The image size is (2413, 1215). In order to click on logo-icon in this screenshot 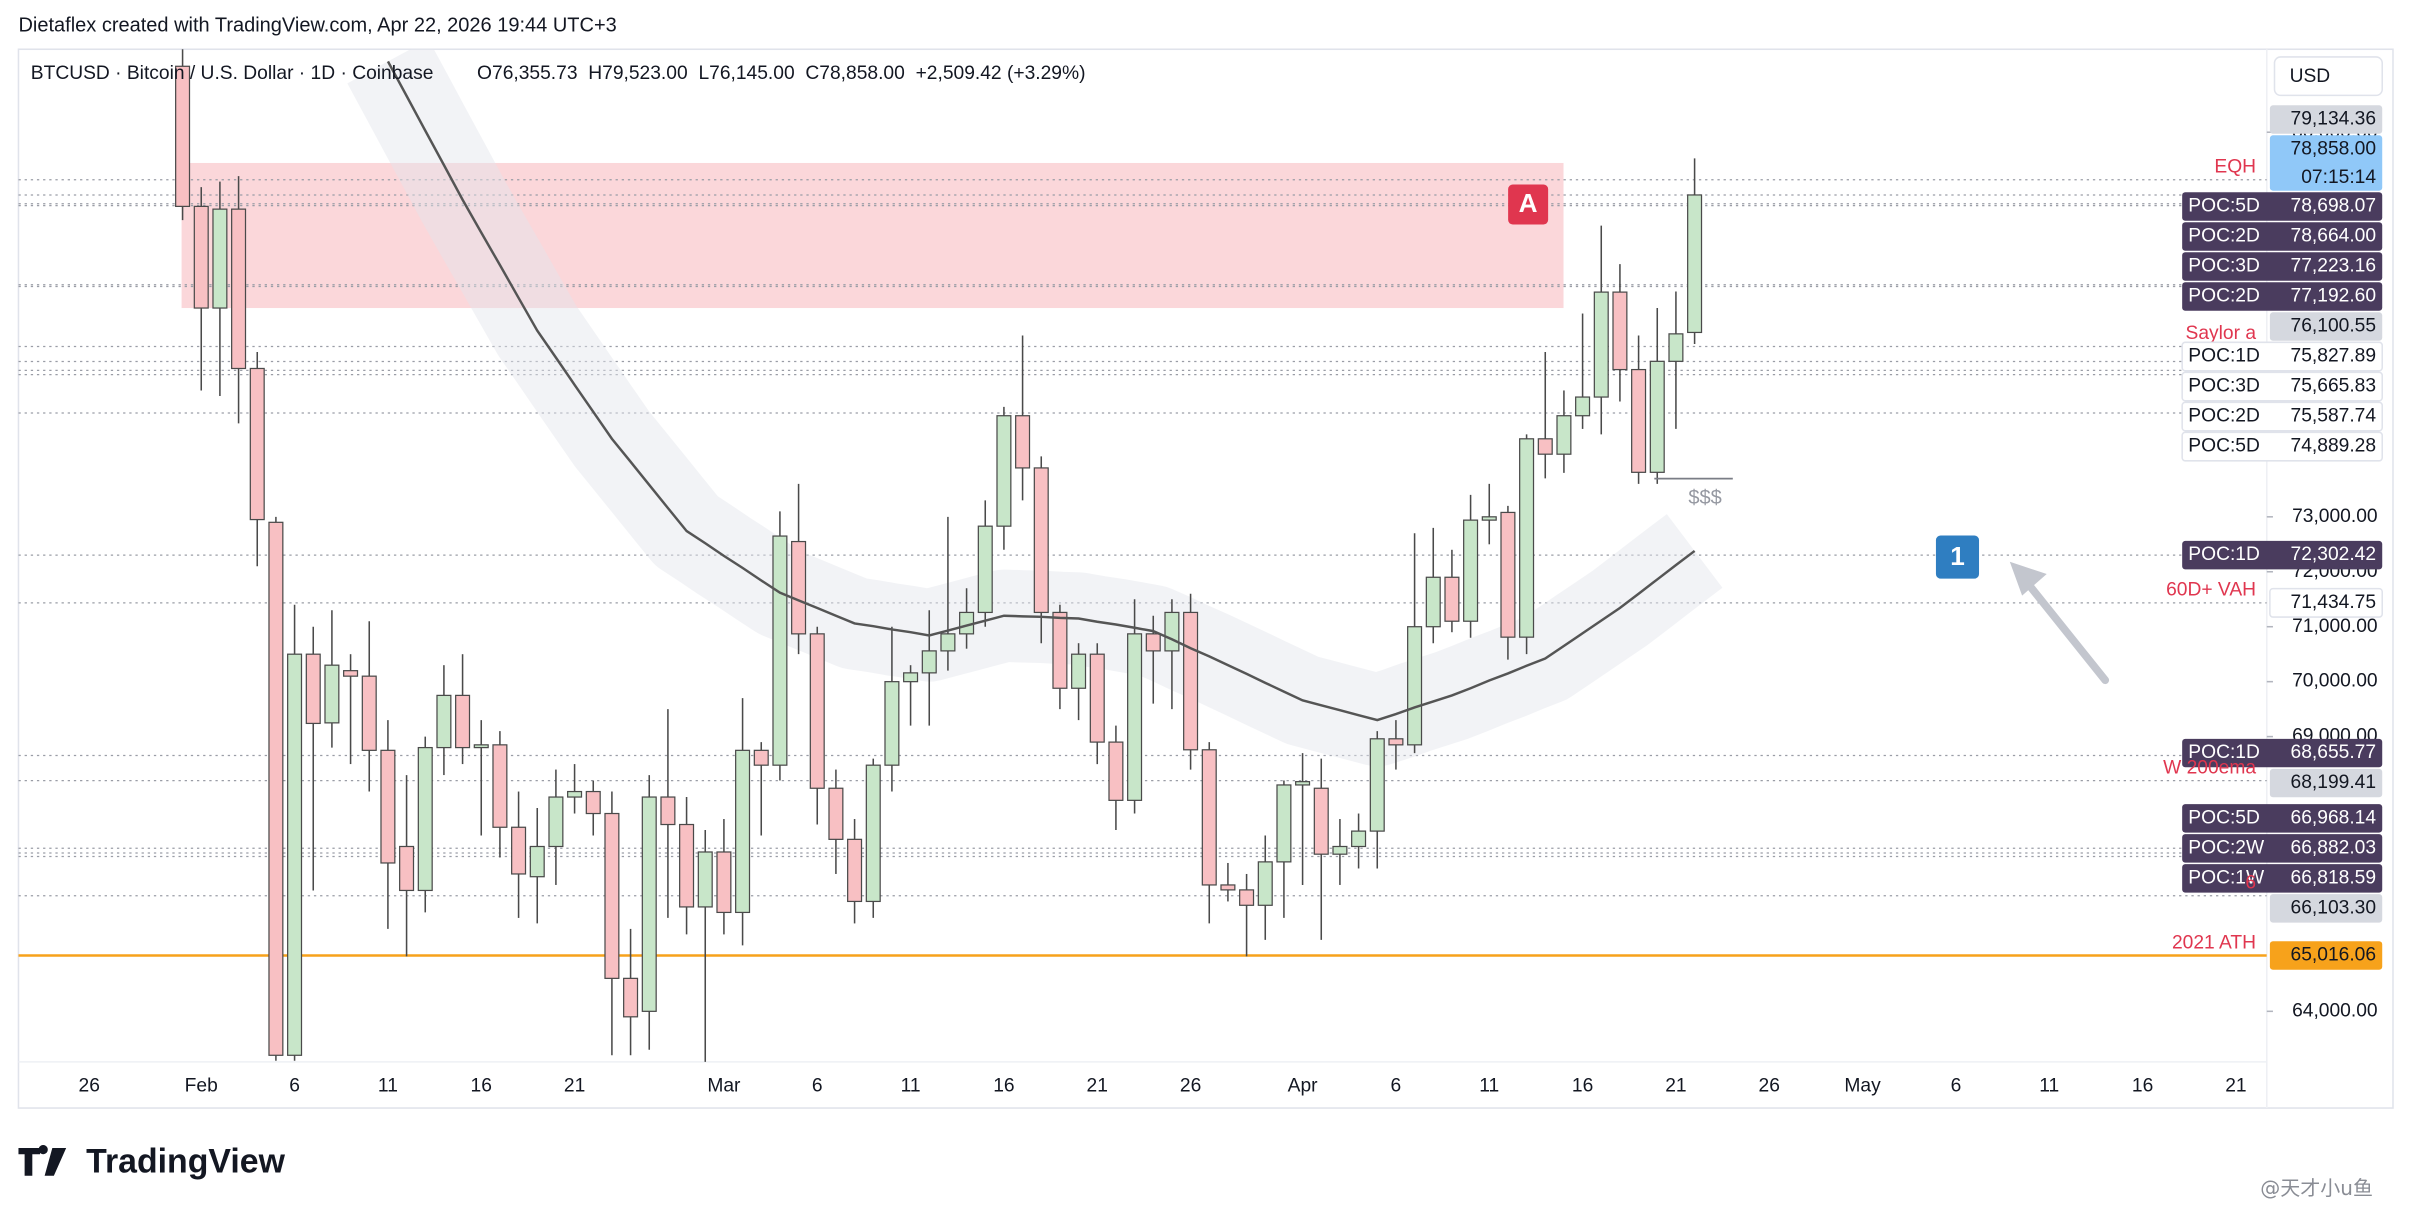, I will do `click(42, 1160)`.